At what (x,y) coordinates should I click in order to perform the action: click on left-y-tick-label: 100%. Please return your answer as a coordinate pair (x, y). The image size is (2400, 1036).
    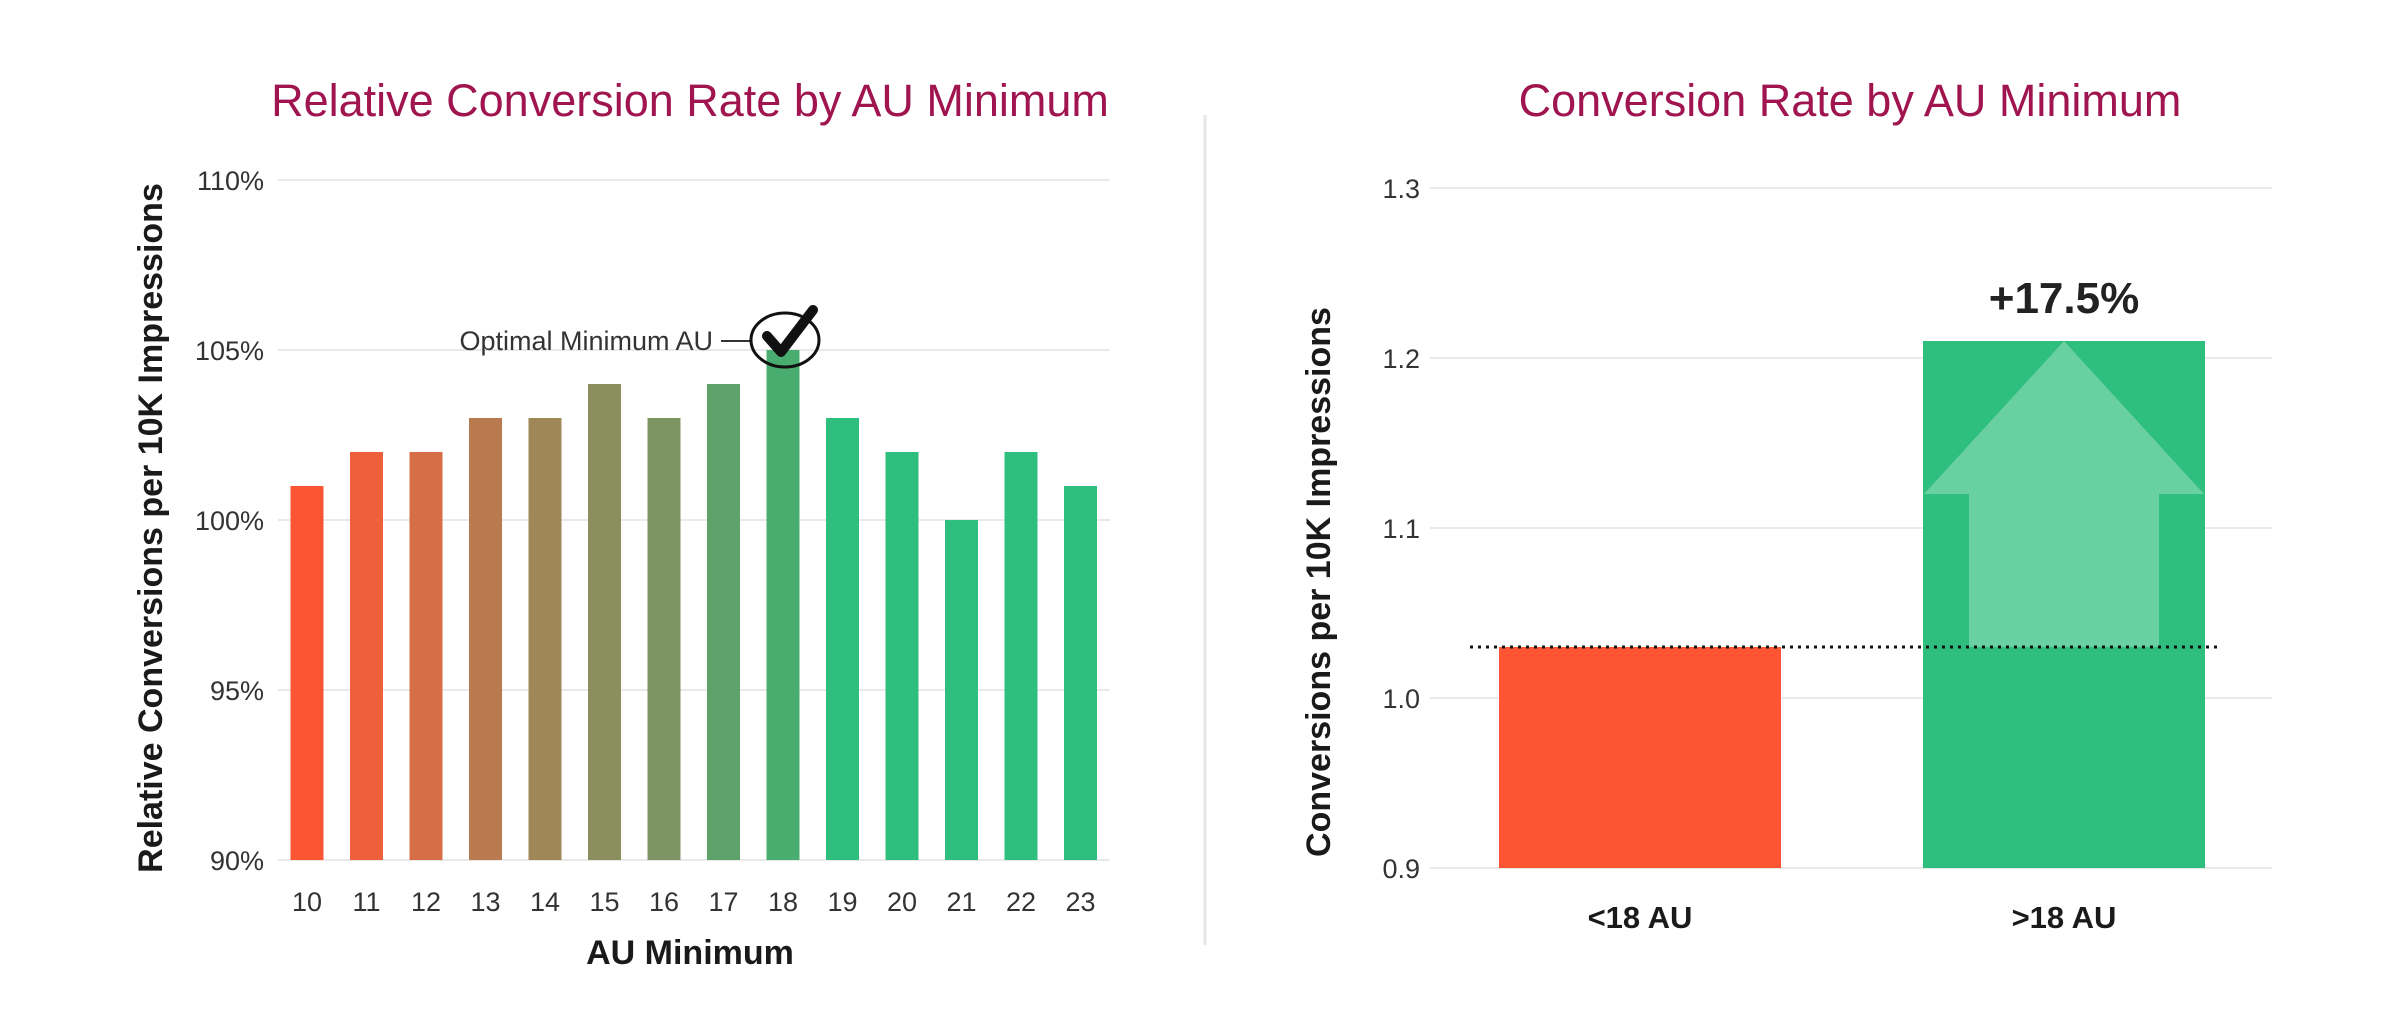
    Looking at the image, I should click on (229, 521).